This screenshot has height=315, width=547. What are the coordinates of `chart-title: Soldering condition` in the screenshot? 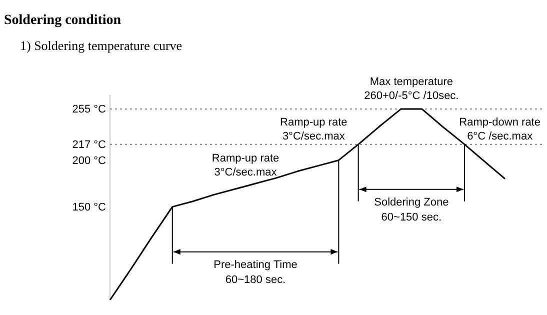 It's located at (63, 20).